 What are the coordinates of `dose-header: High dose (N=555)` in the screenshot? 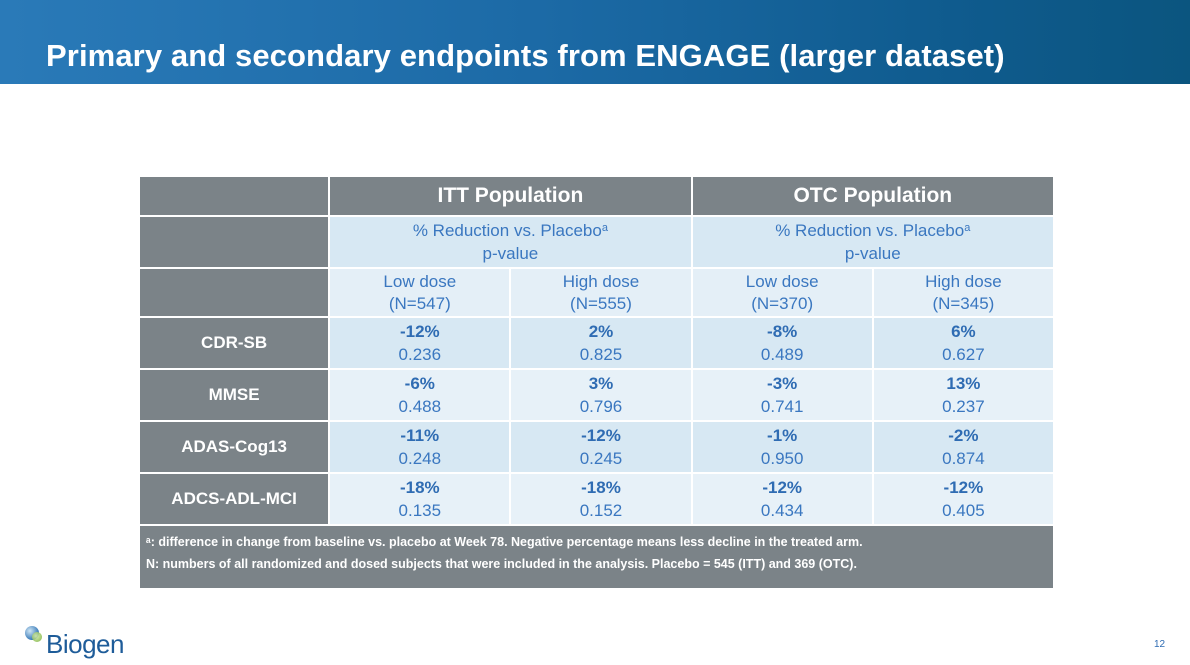 It's located at (601, 292).